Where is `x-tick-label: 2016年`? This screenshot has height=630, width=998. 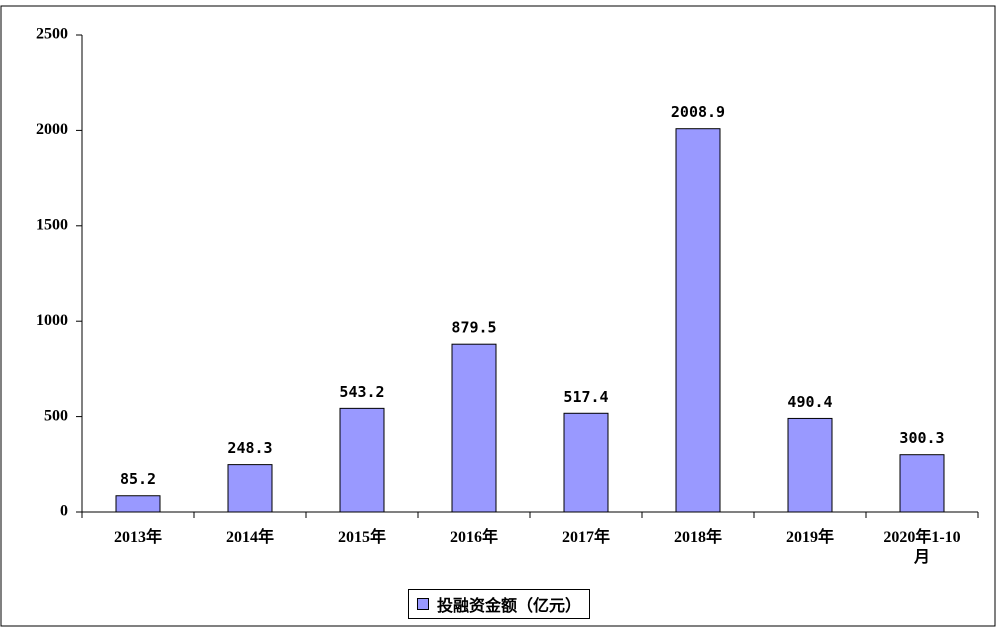 x-tick-label: 2016年 is located at coordinates (473, 537).